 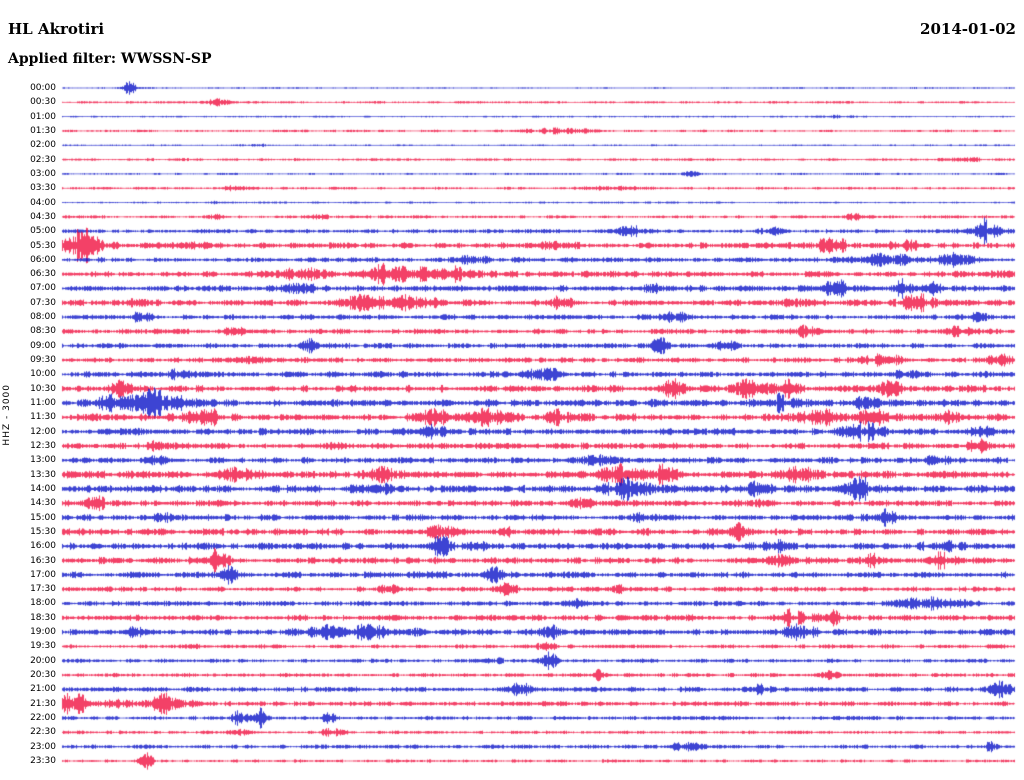 What do you see at coordinates (43, 374) in the screenshot?
I see `time-label: 10:00` at bounding box center [43, 374].